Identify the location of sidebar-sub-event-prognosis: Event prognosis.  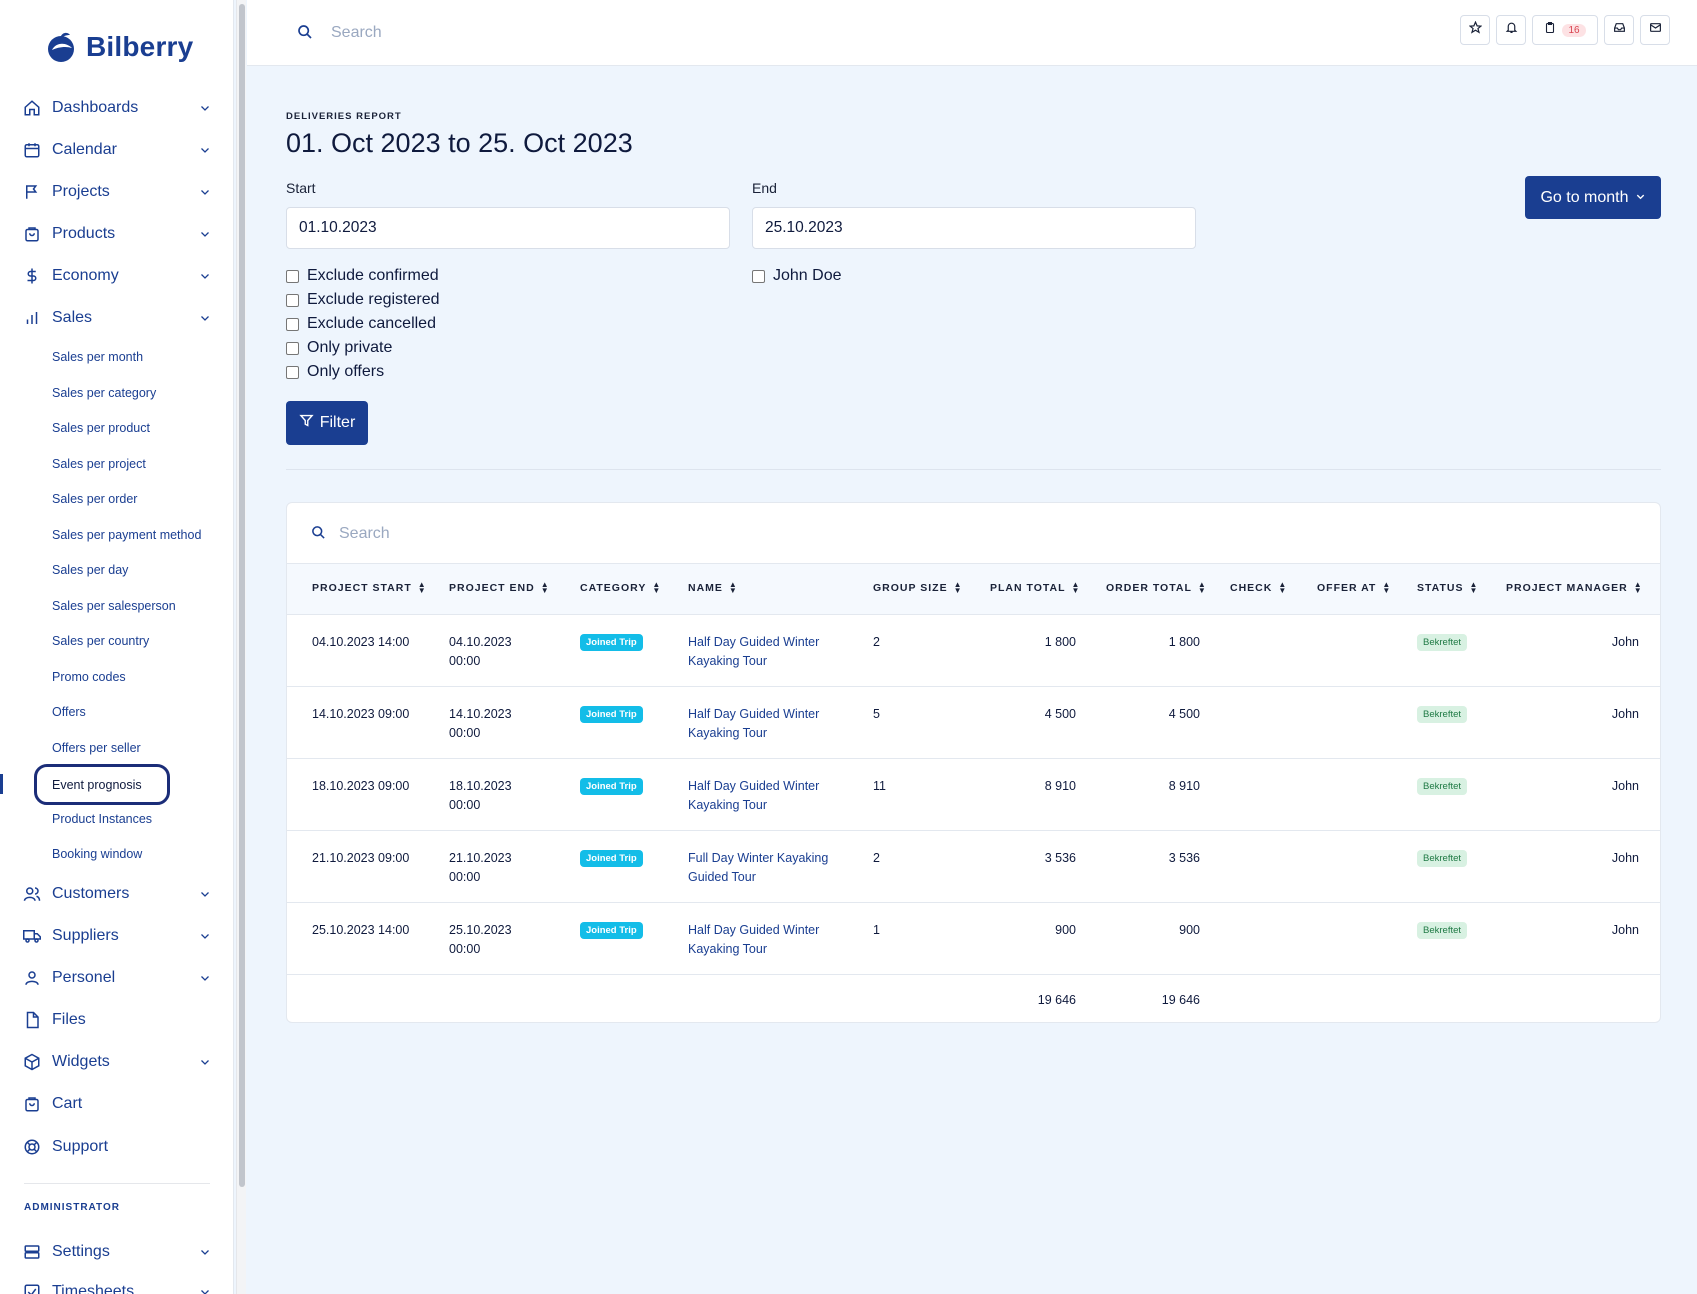
(102, 784).